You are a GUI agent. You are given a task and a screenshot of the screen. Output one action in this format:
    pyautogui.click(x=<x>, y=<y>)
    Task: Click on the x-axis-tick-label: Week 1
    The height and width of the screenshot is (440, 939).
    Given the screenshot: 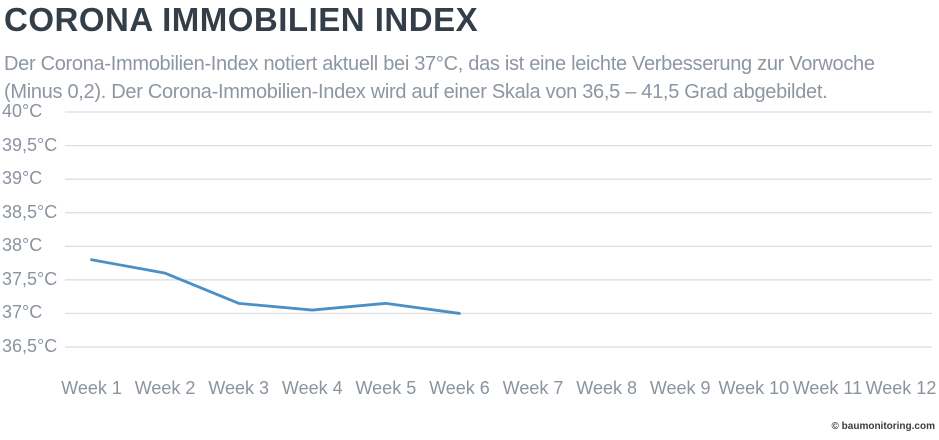 What is the action you would take?
    pyautogui.click(x=91, y=388)
    